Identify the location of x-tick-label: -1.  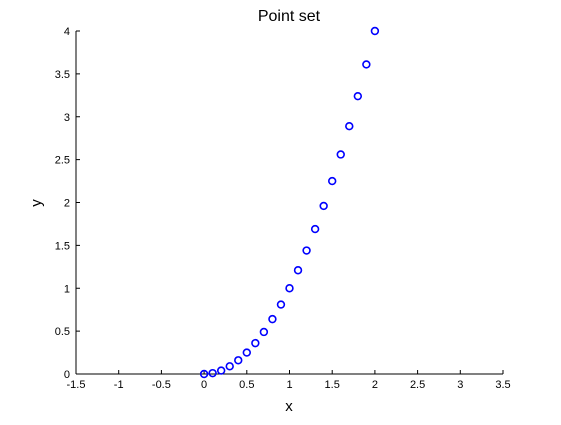
(119, 385).